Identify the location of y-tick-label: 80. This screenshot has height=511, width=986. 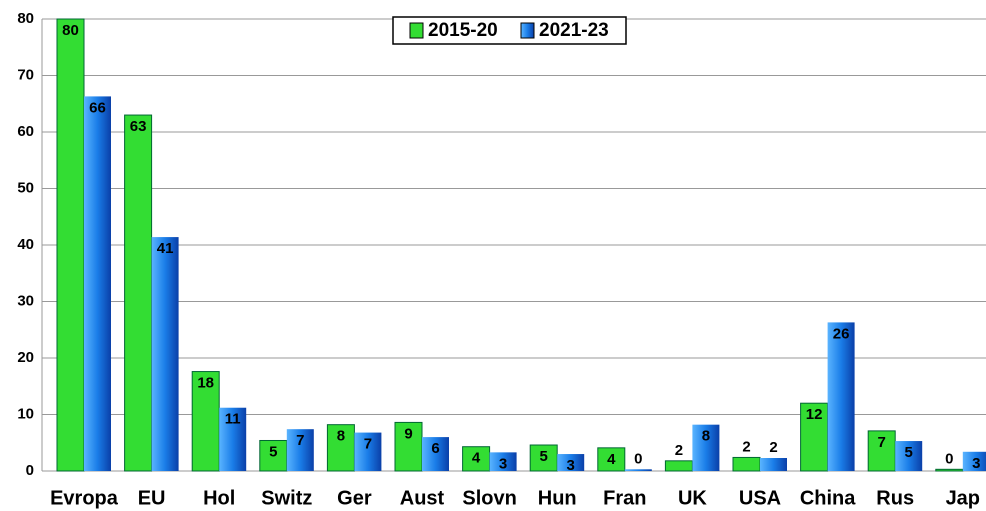
(25, 18).